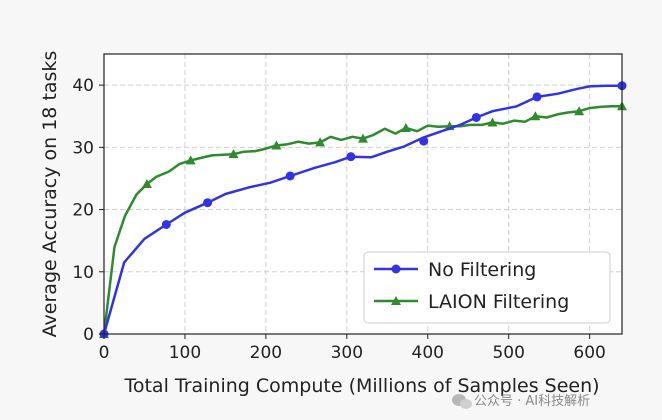  I want to click on wechat-icon, so click(462, 401).